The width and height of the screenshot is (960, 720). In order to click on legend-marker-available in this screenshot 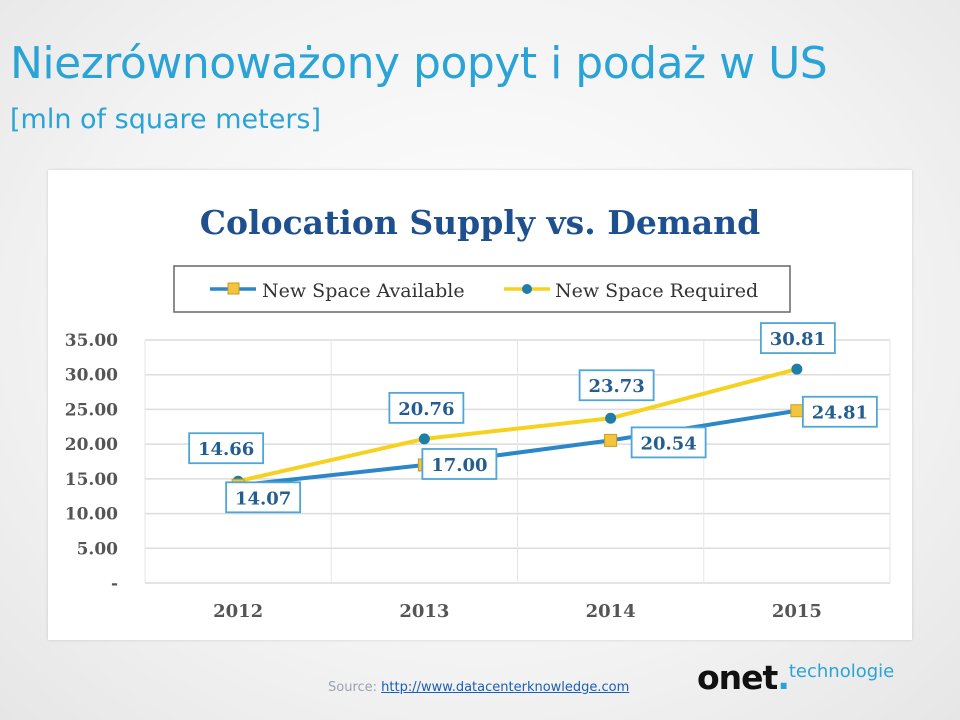, I will do `click(233, 288)`.